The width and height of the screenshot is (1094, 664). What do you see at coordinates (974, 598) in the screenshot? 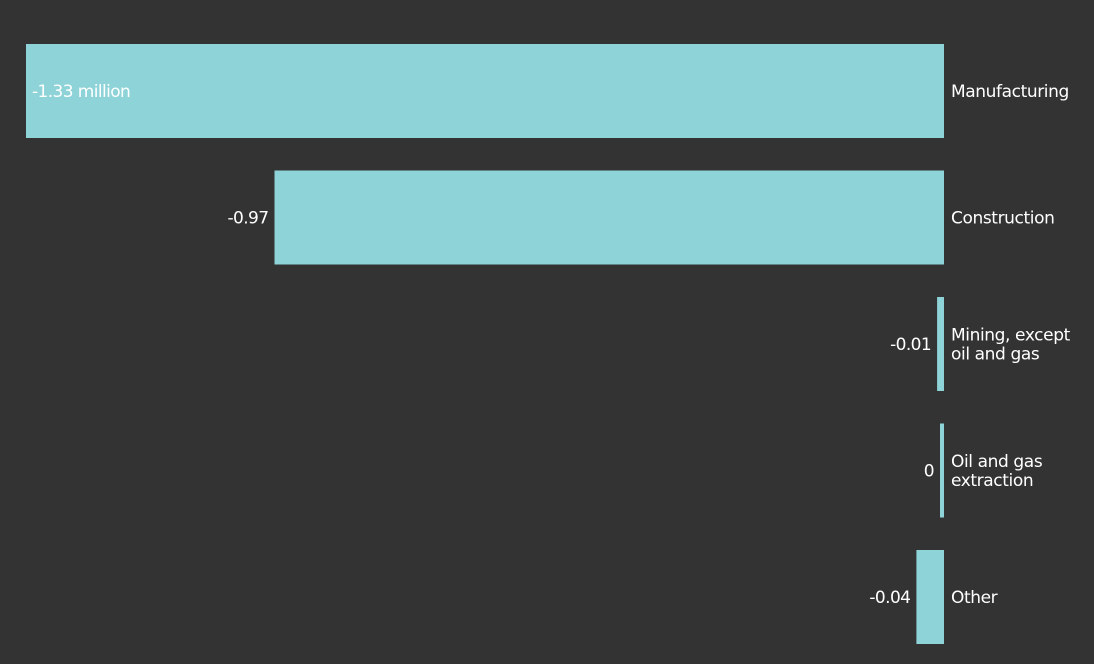
I see `category-label-4: Other` at bounding box center [974, 598].